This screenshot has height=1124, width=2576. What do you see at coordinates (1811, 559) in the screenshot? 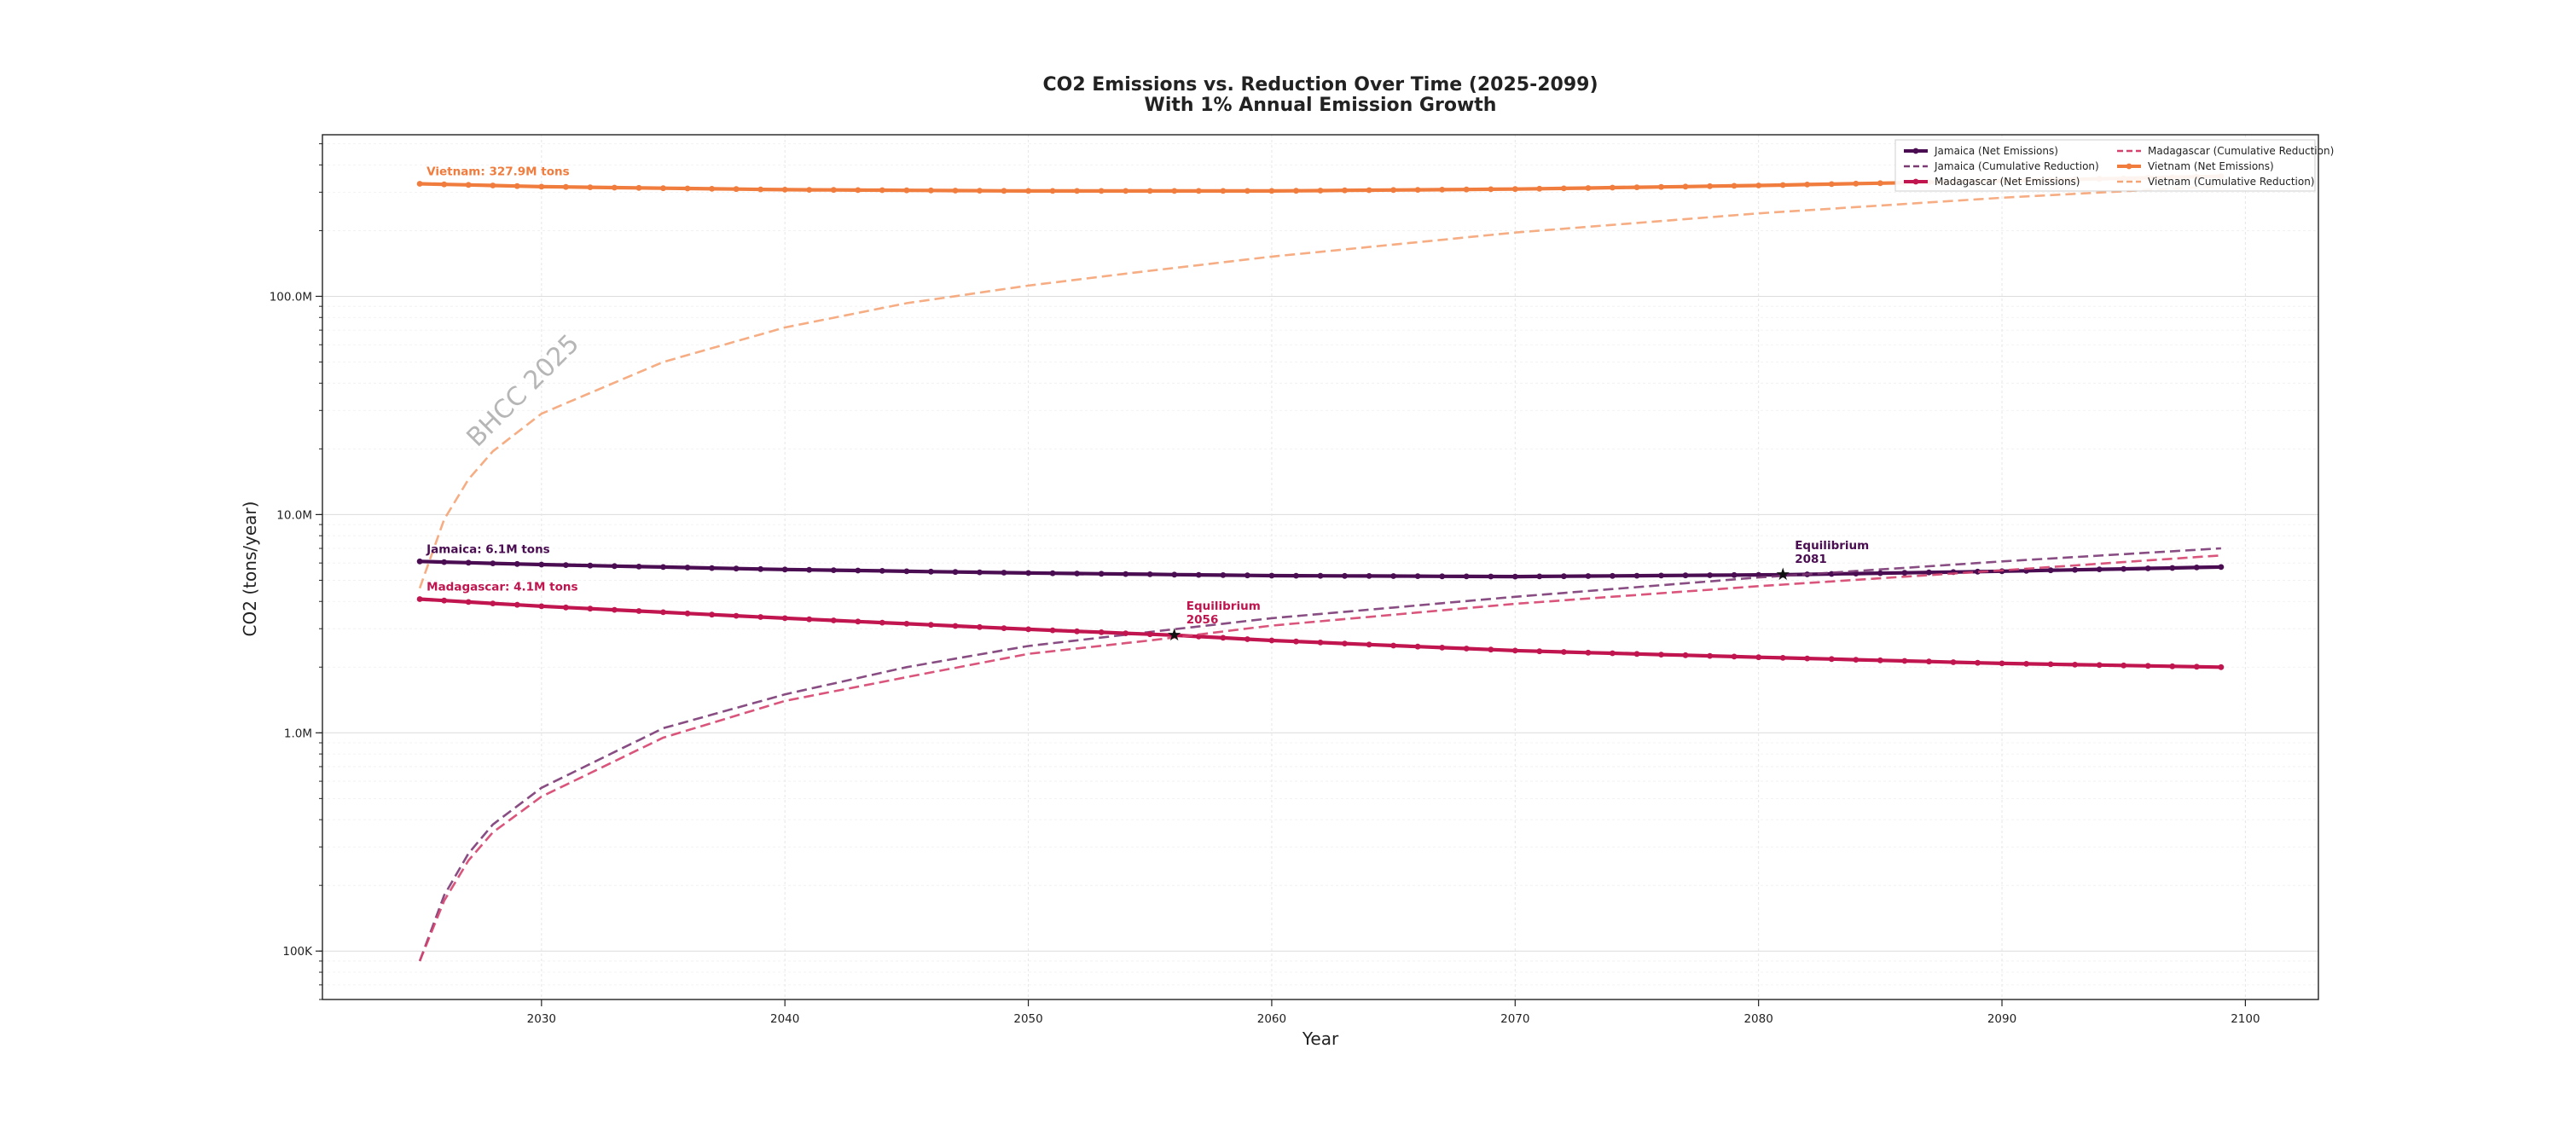
I see `equilibrium-year: 2081` at bounding box center [1811, 559].